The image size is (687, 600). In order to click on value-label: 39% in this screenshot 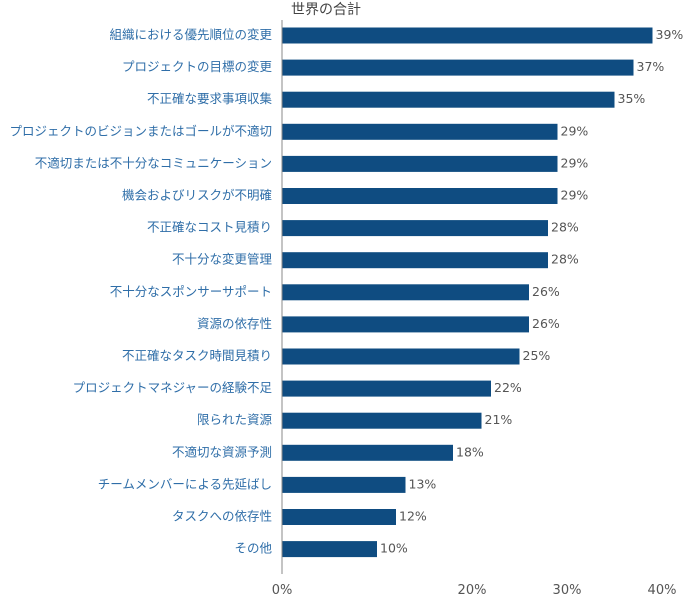, I will do `click(670, 34)`.